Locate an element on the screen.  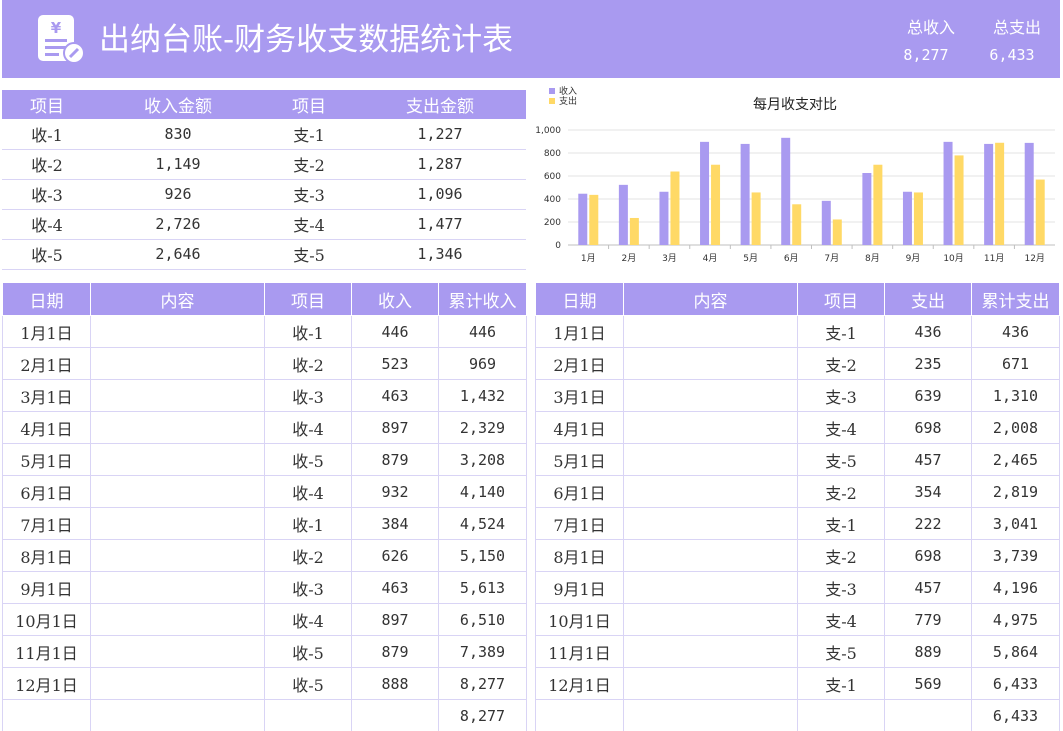
income-row-cell: 11月1日 is located at coordinates (46, 651).